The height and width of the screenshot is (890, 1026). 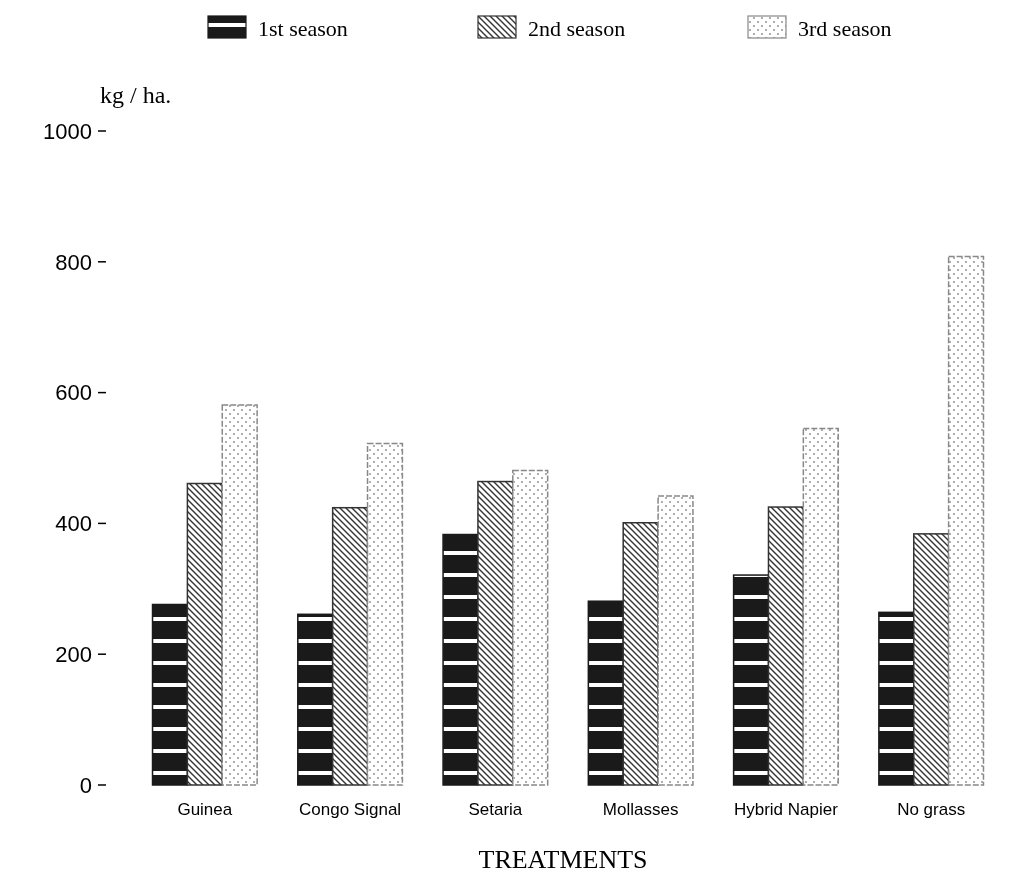 I want to click on y-tick-label: 0, so click(x=85, y=785).